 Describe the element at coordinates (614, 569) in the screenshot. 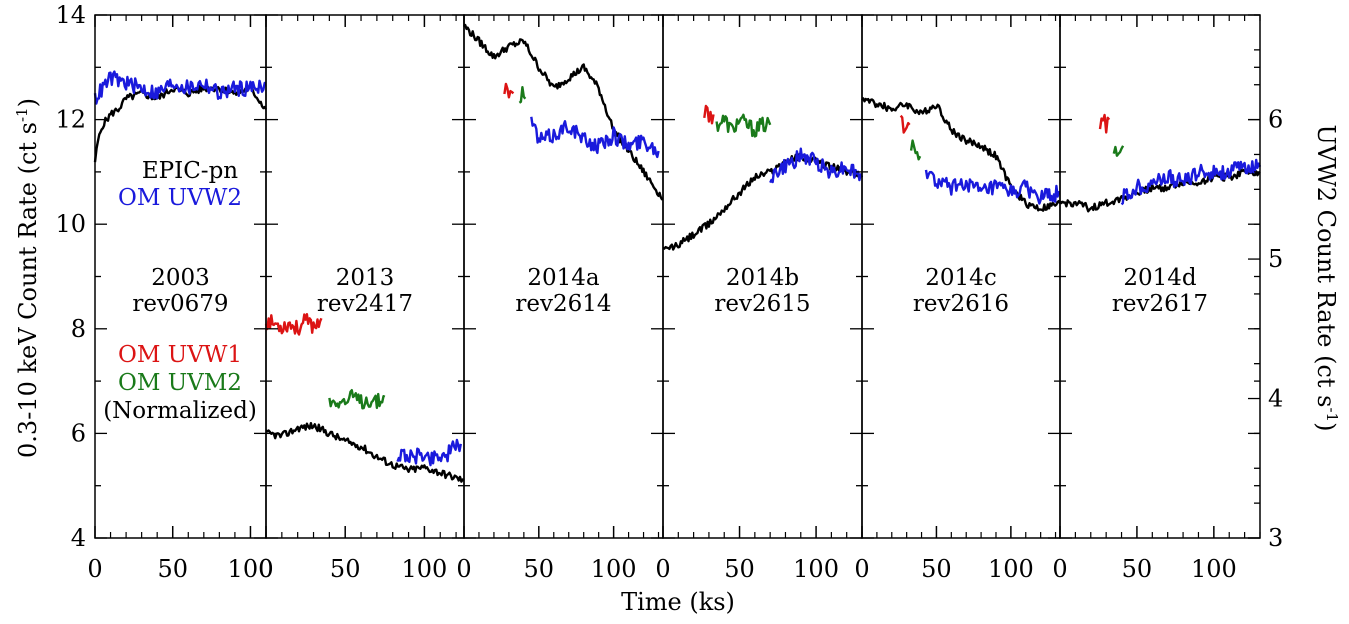

I see `x-tick-label-2014a-100: 100` at that location.